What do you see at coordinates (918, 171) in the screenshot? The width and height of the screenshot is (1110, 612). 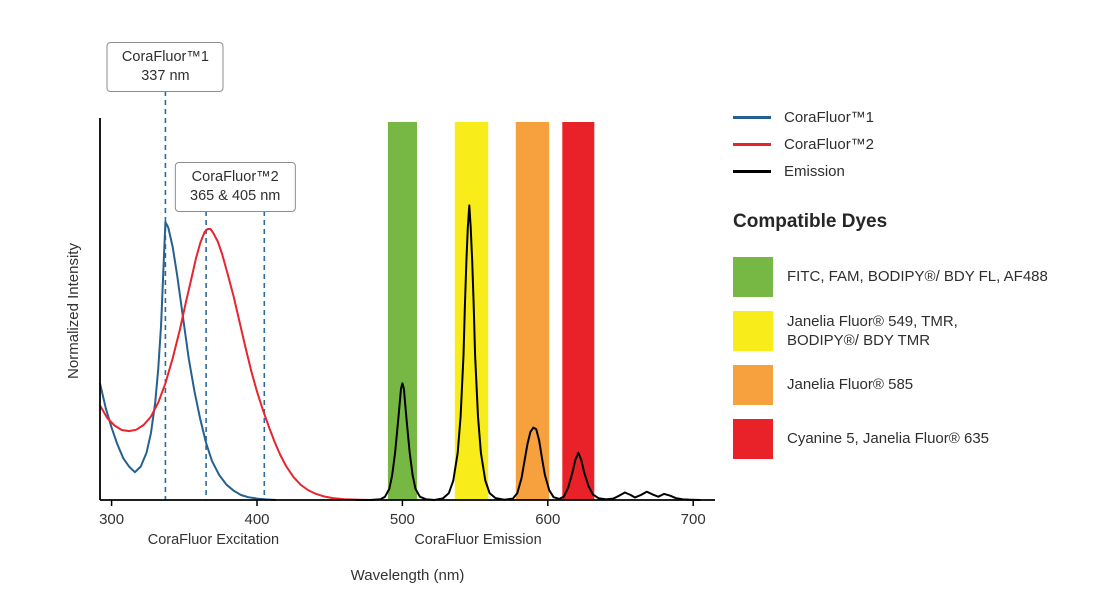 I see `legend-item-emission: Emission` at bounding box center [918, 171].